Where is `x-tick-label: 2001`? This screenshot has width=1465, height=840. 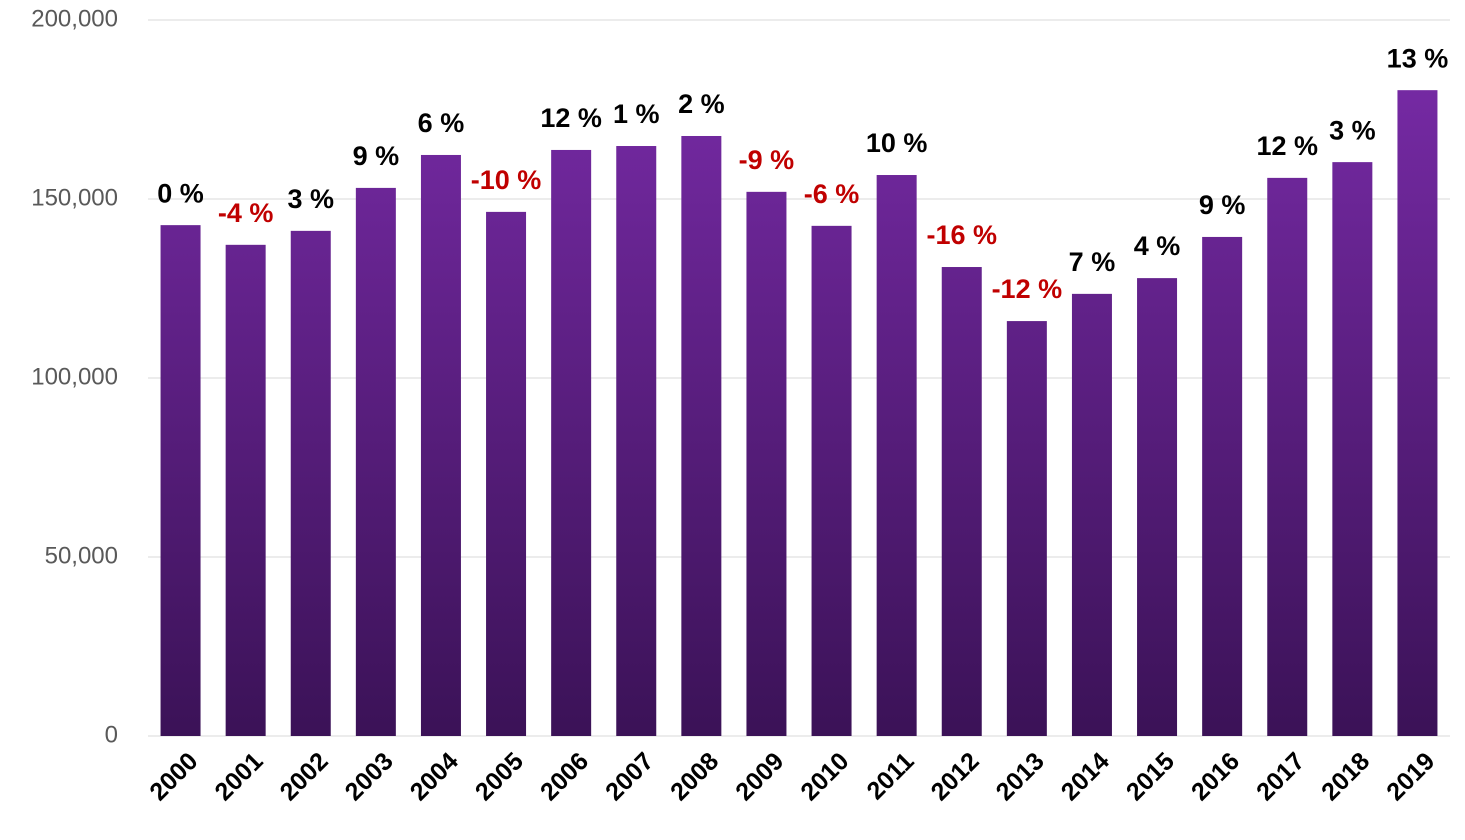
x-tick-label: 2001 is located at coordinates (238, 776).